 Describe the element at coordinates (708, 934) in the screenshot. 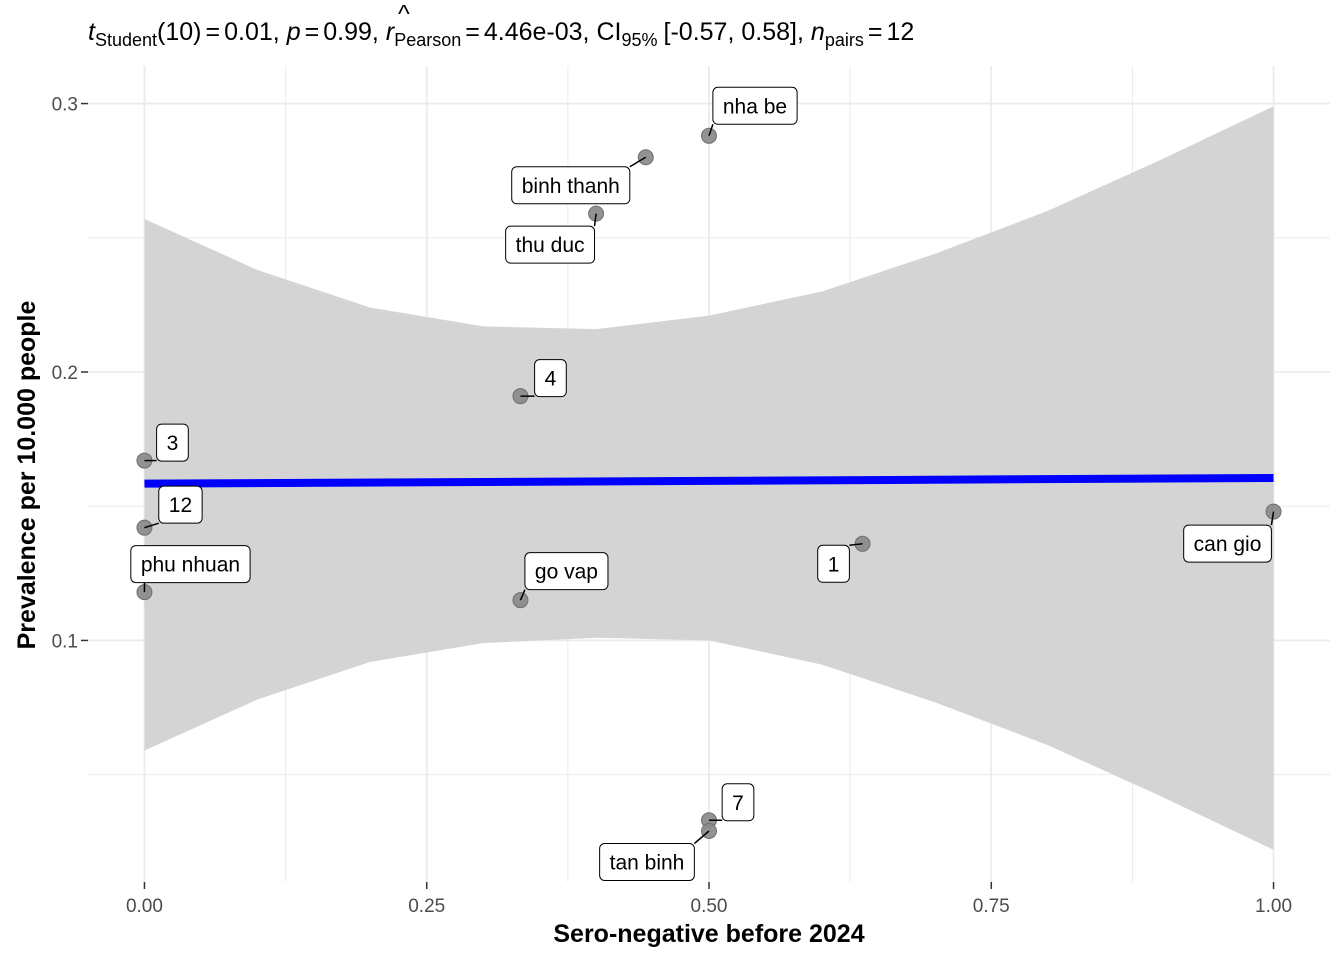

I see `x-axis-title: Sero-negative before 2024` at that location.